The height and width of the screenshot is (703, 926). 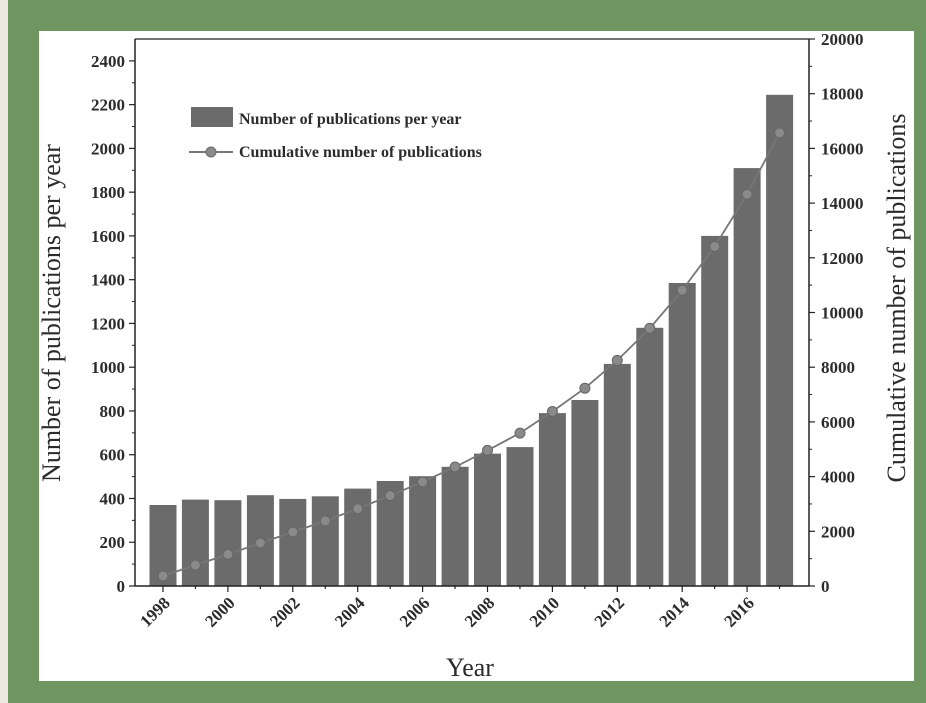 What do you see at coordinates (228, 543) in the screenshot?
I see `bar-2000` at bounding box center [228, 543].